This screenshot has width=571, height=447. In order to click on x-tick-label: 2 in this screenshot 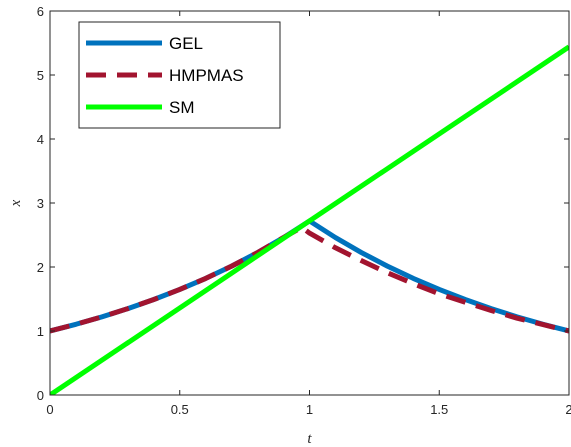, I will do `click(568, 409)`.